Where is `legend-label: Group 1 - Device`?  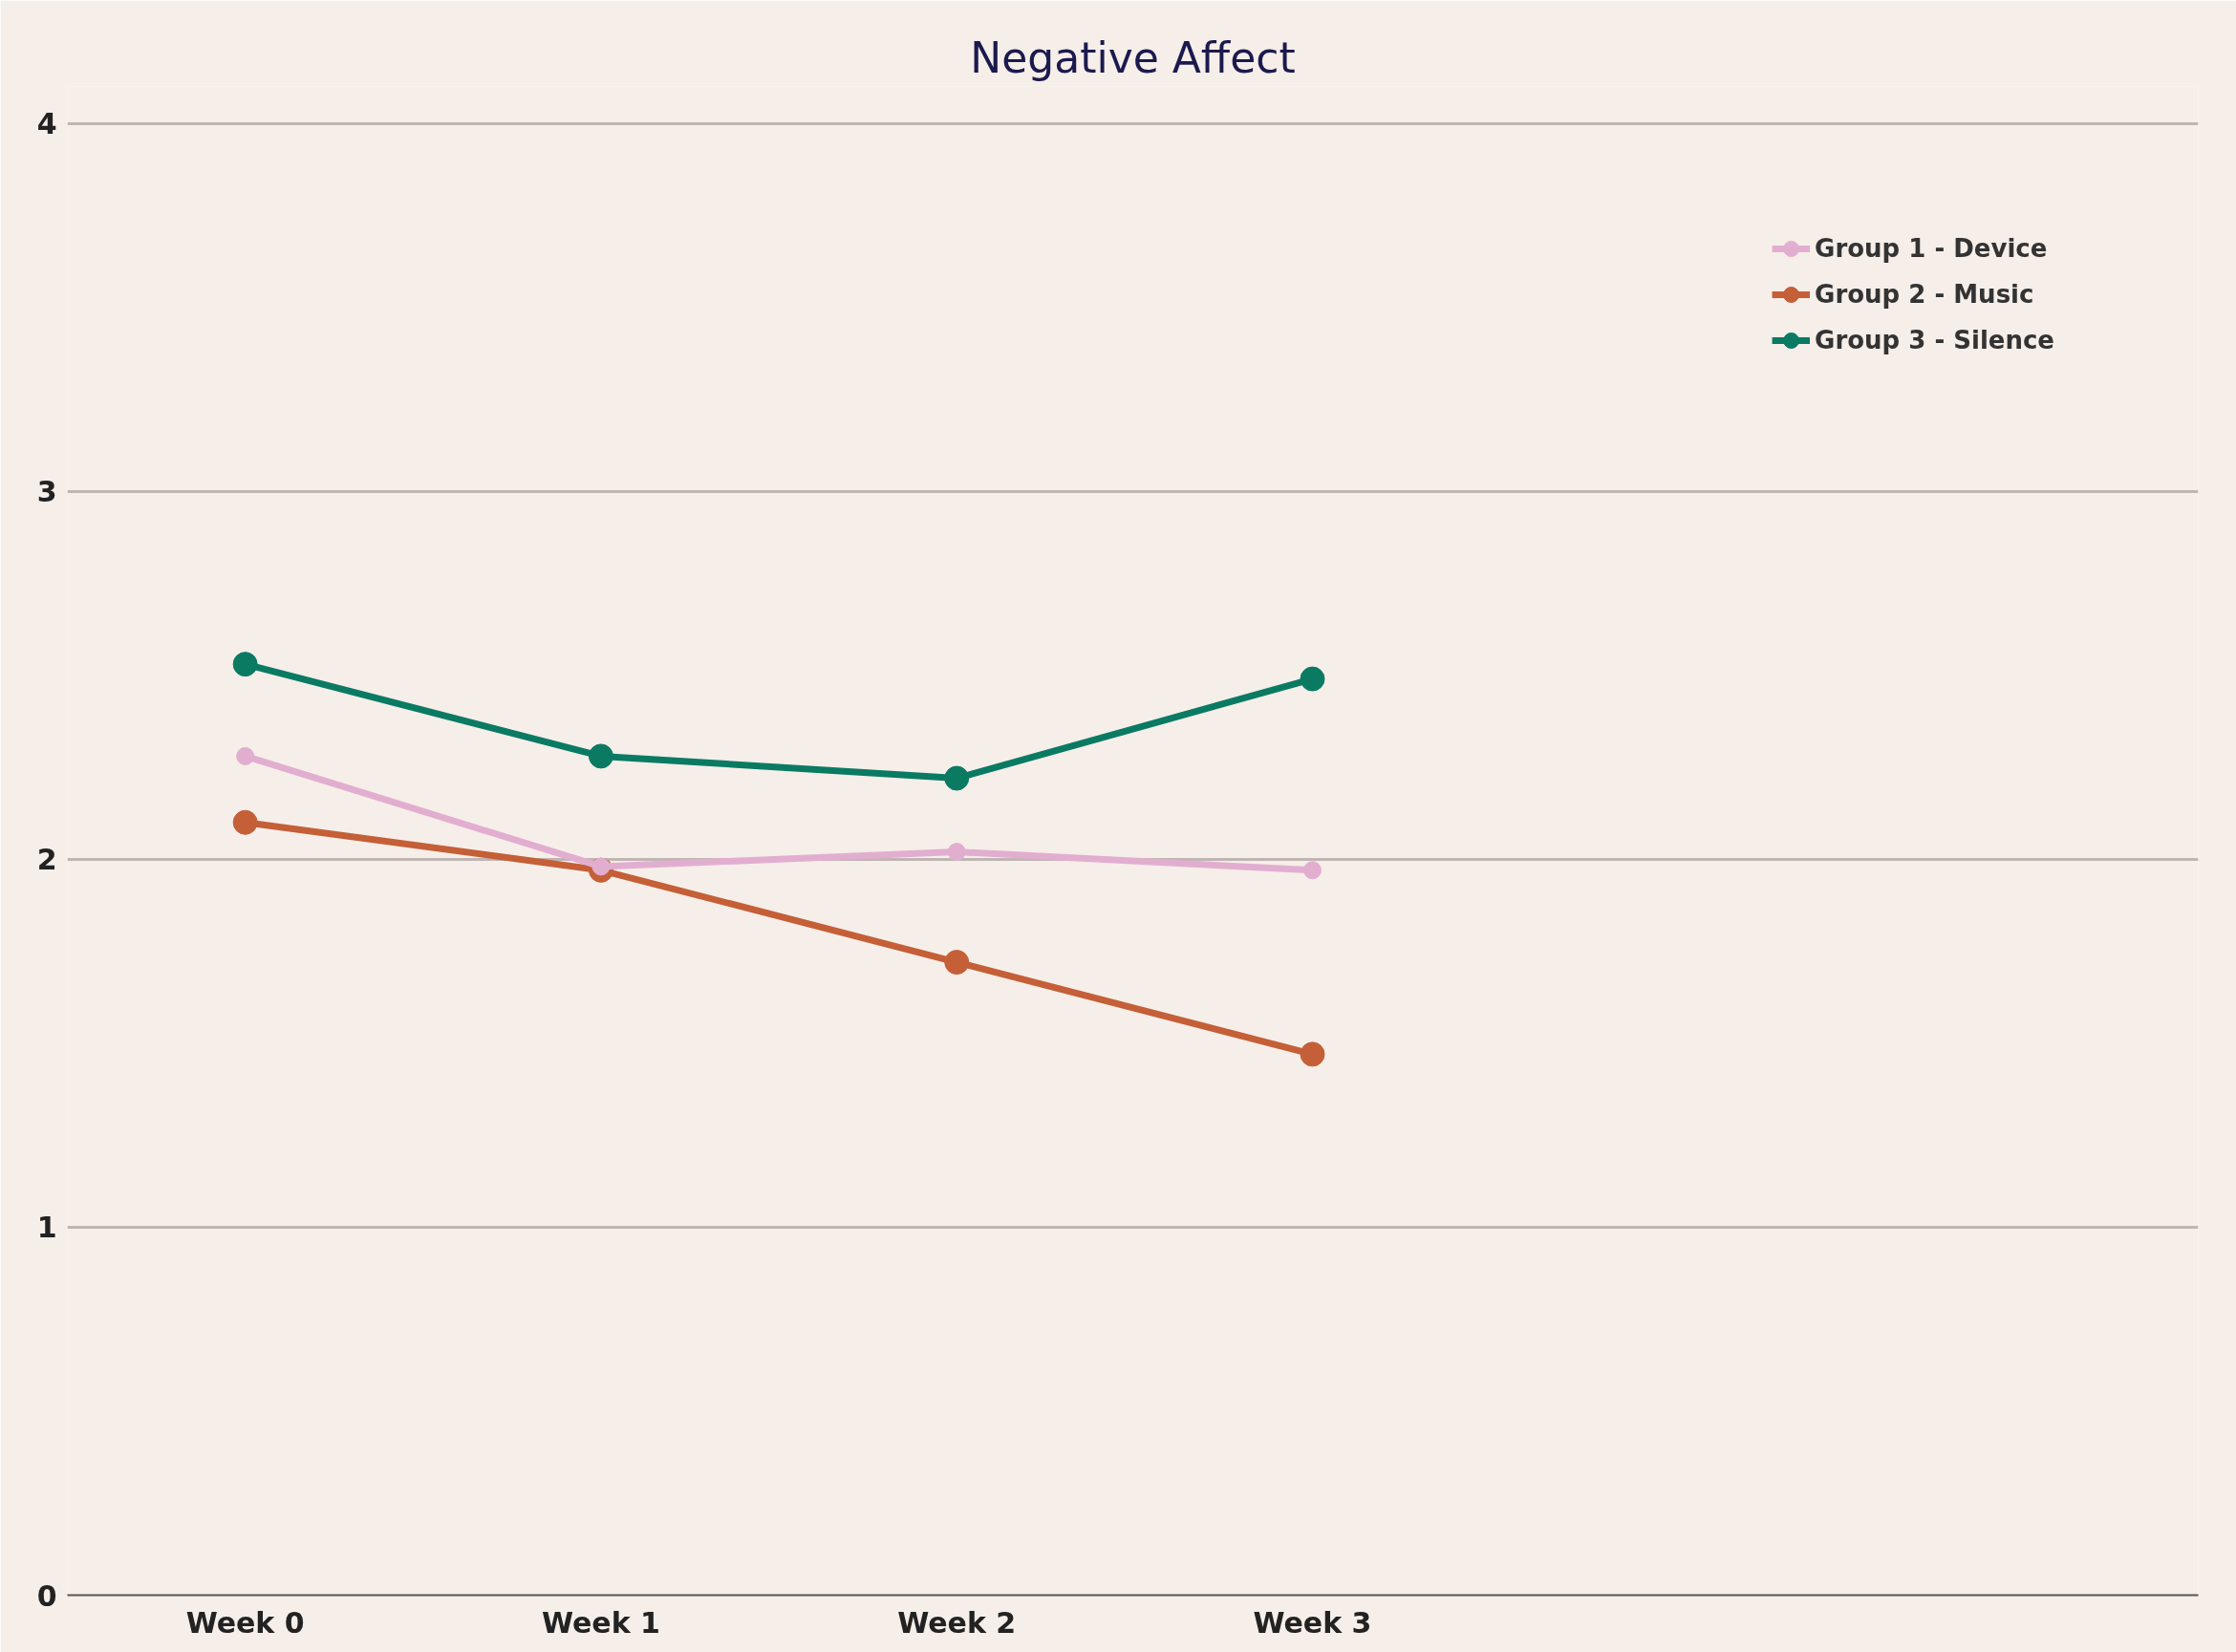 legend-label: Group 1 - Device is located at coordinates (1932, 249).